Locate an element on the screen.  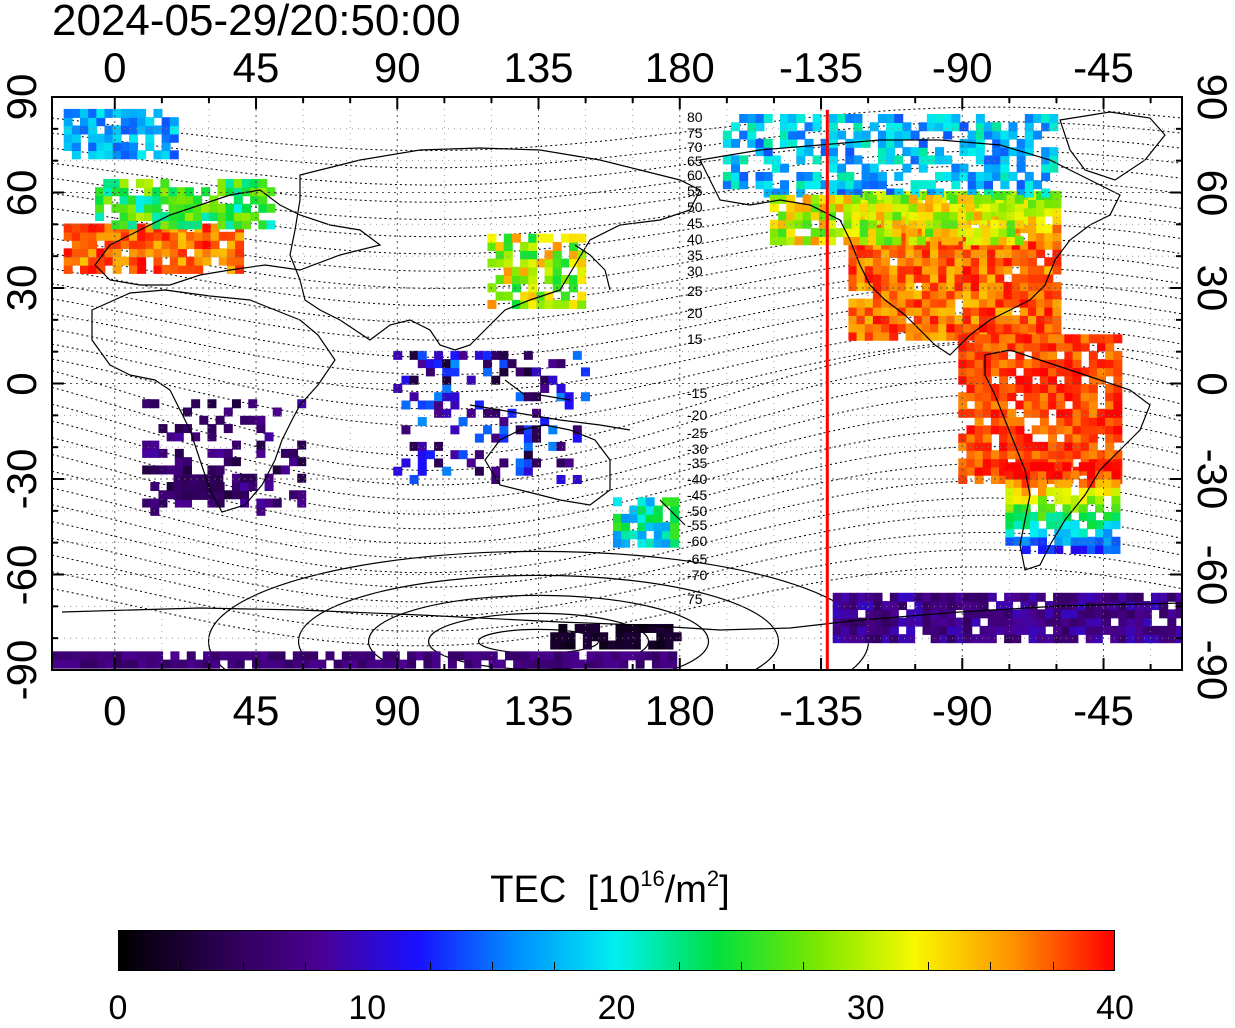
coastline-europe is located at coordinates (238, 237).